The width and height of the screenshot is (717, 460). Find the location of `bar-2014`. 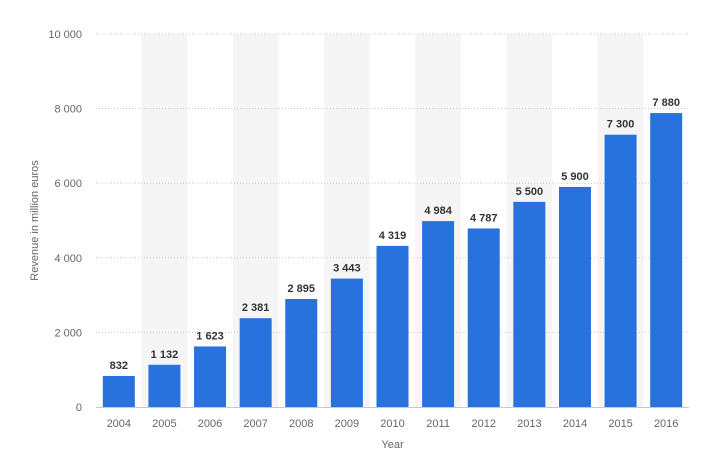

bar-2014 is located at coordinates (574, 296).